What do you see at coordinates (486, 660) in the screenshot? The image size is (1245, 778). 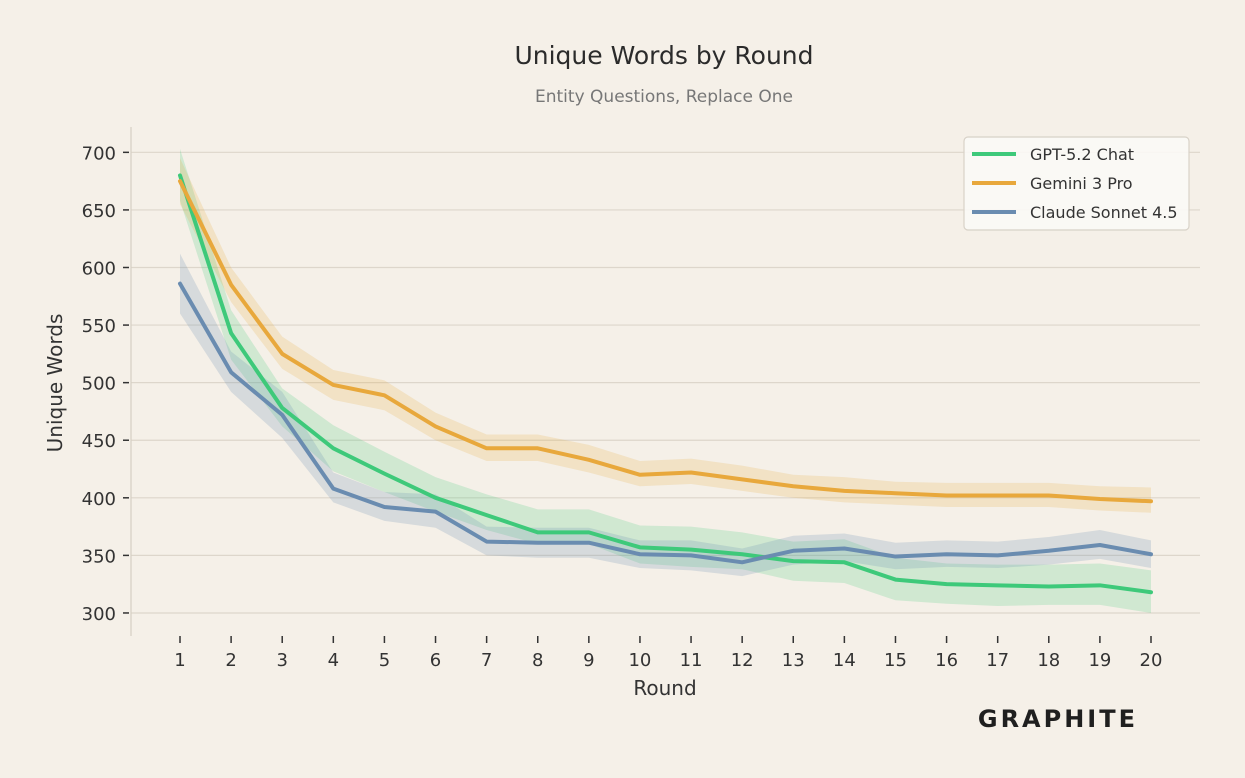 I see `x-tick-label: 7` at bounding box center [486, 660].